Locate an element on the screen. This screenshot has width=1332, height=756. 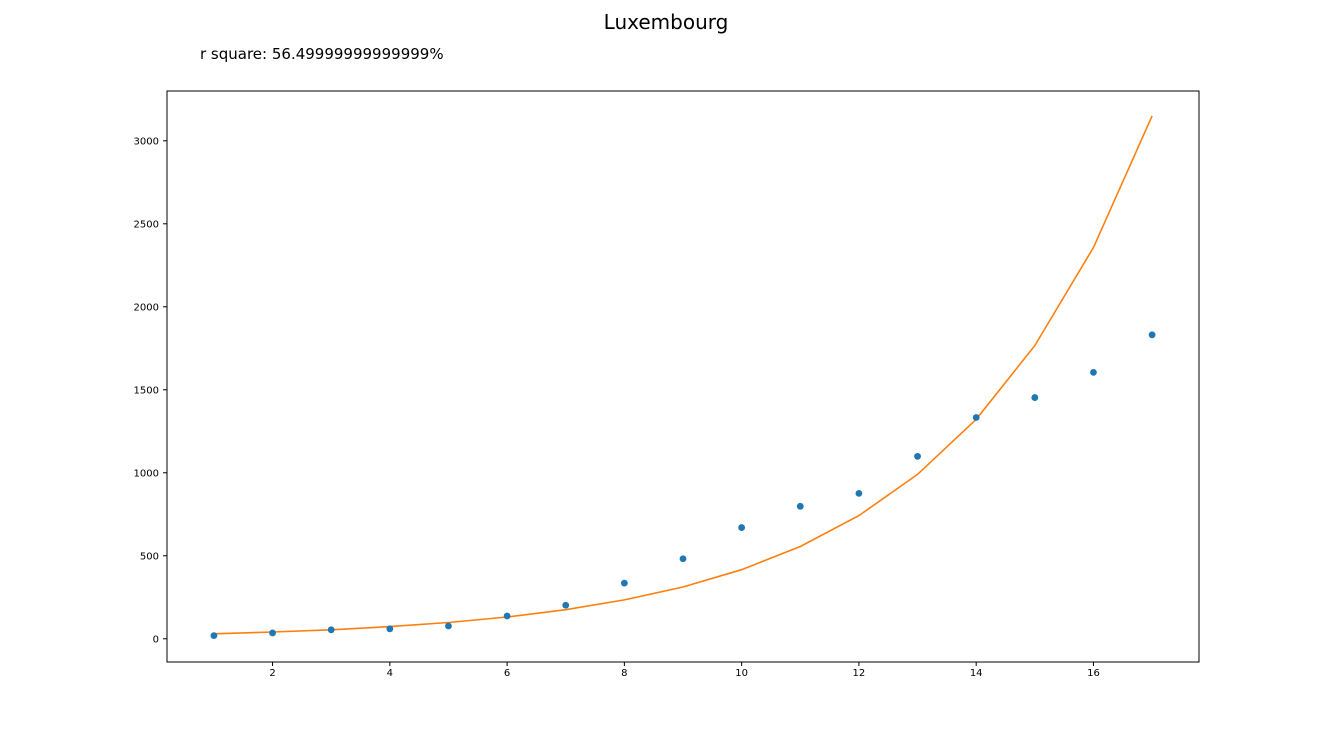
x-tick-label: 8 is located at coordinates (624, 673).